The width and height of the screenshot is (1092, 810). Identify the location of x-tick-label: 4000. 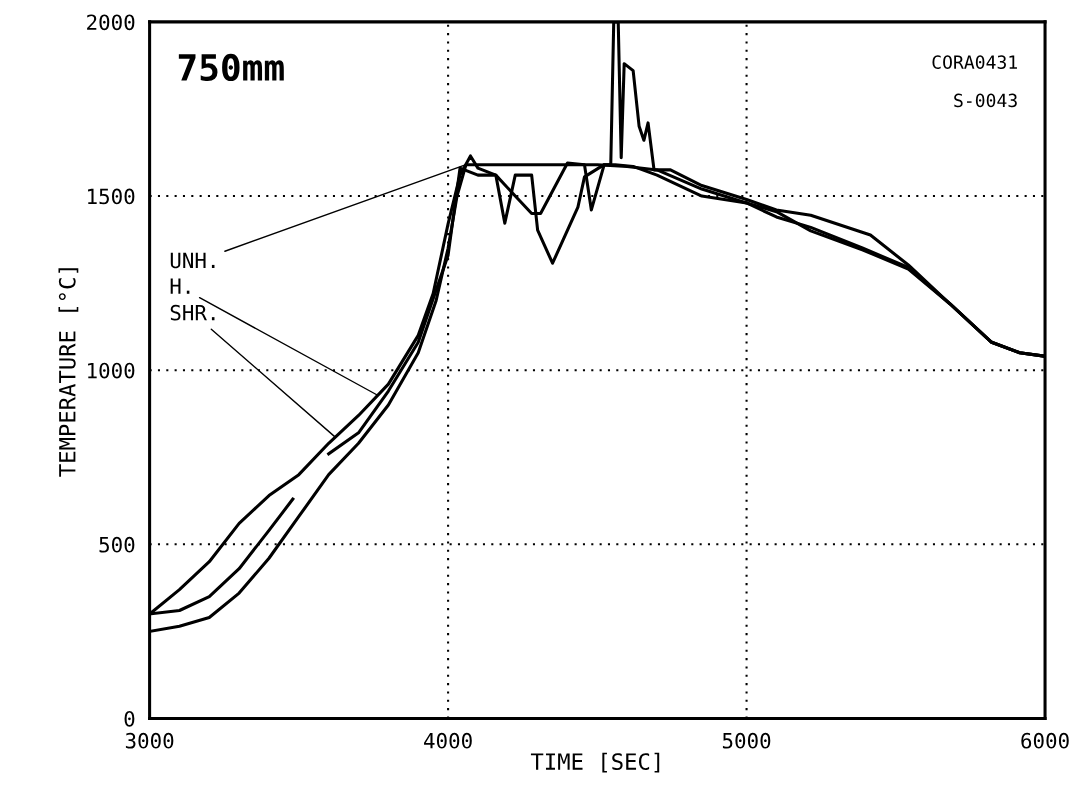
(448, 740).